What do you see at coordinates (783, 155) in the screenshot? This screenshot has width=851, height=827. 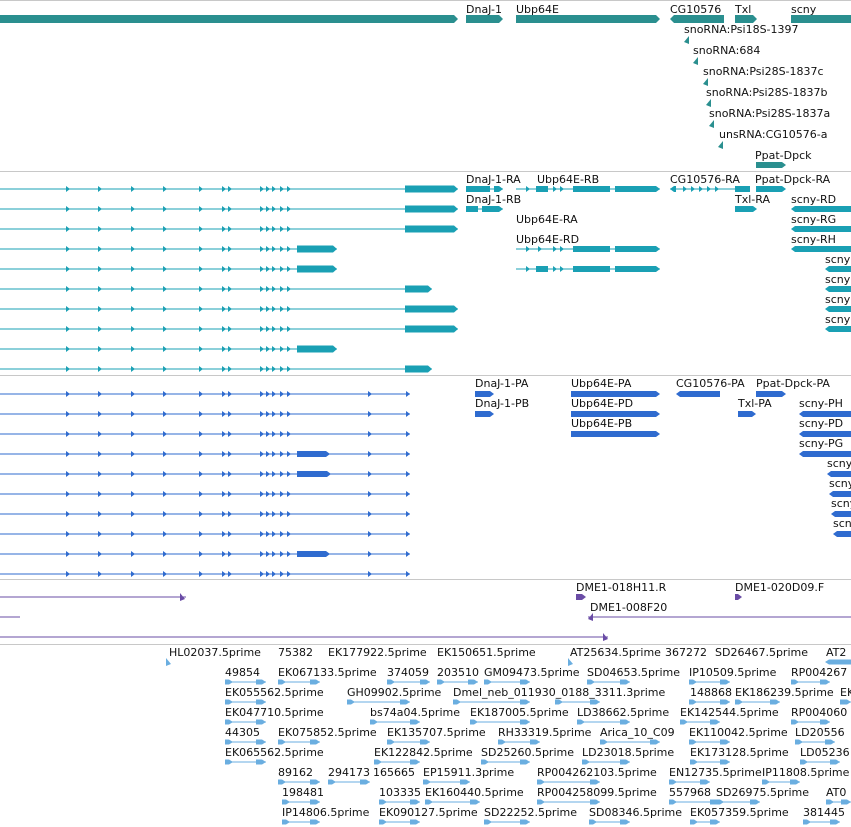 I see `gene-label: Ppat-Dpck` at bounding box center [783, 155].